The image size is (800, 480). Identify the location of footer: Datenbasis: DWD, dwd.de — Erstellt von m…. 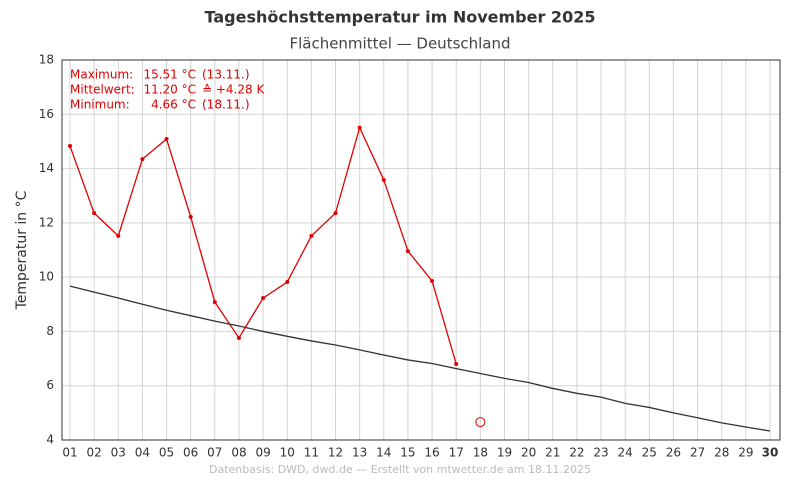
(400, 469).